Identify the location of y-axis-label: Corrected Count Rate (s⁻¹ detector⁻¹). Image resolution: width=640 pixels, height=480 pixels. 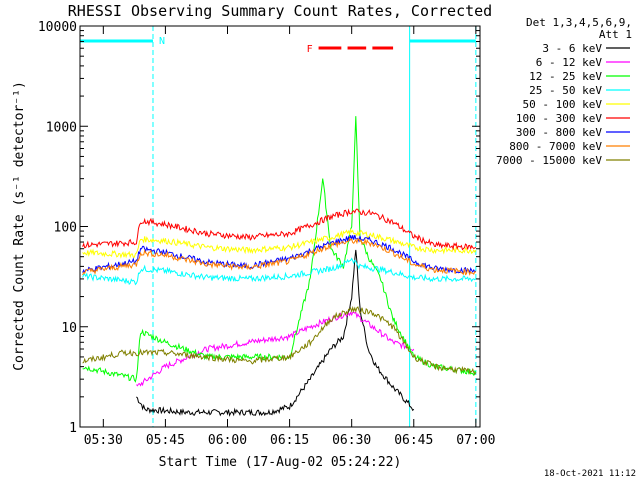
(19, 226).